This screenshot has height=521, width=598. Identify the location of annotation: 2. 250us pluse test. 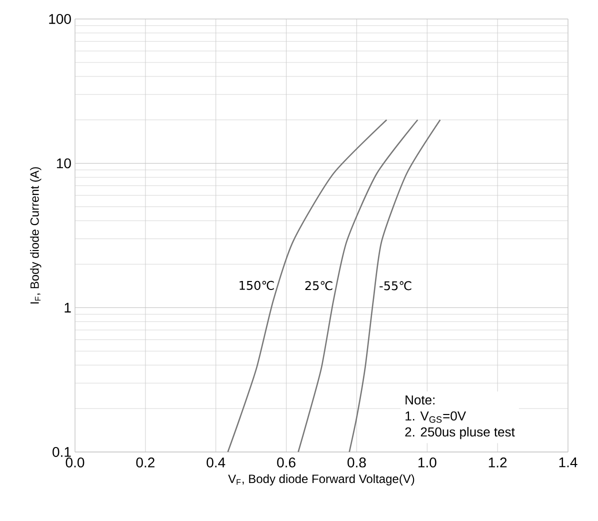
(460, 433).